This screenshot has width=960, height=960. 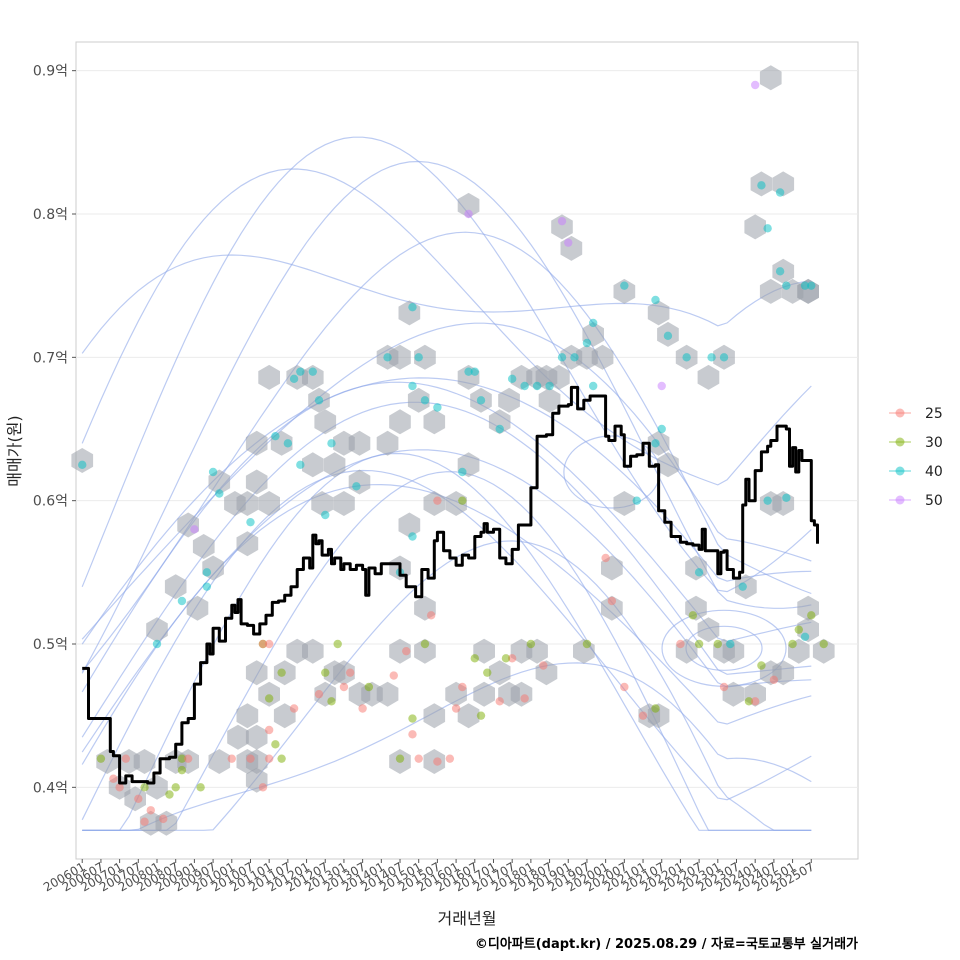 I want to click on y-tick-label: 0.4억, so click(x=50, y=788).